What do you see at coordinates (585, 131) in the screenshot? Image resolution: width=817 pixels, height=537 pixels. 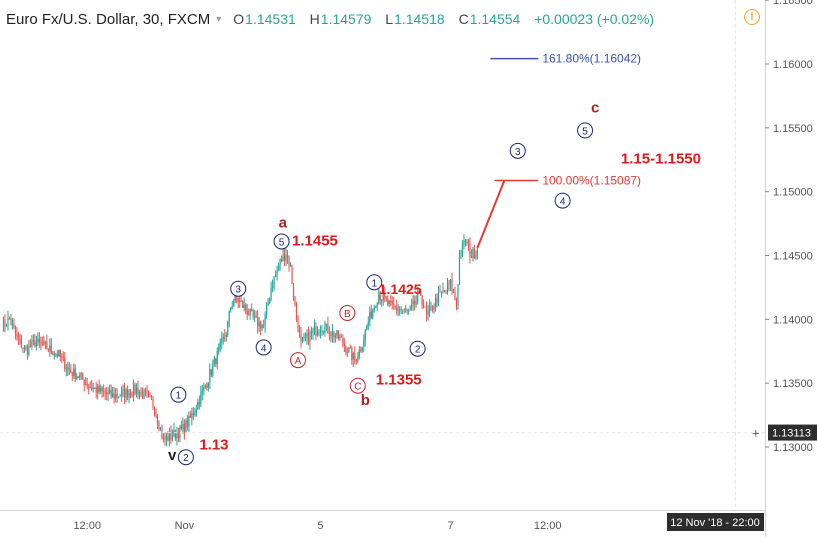 I see `wave-count-label: 5` at bounding box center [585, 131].